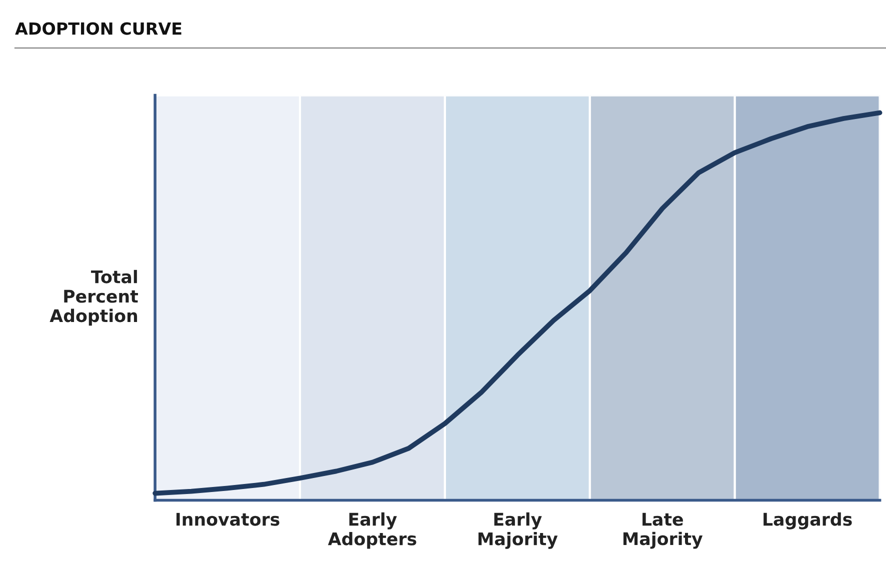  What do you see at coordinates (808, 521) in the screenshot?
I see `text: Laggards` at bounding box center [808, 521].